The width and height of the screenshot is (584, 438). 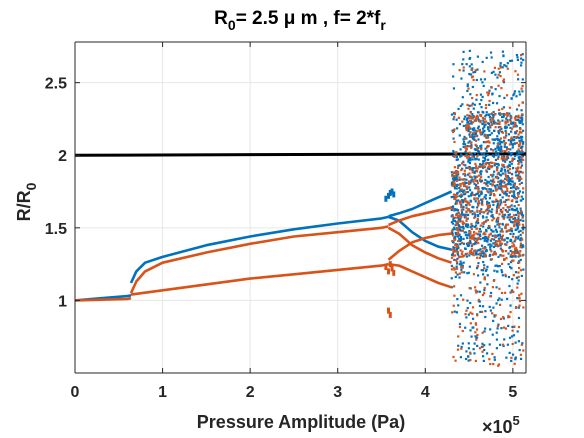 I want to click on title-suffix-subscript: r, so click(x=383, y=25).